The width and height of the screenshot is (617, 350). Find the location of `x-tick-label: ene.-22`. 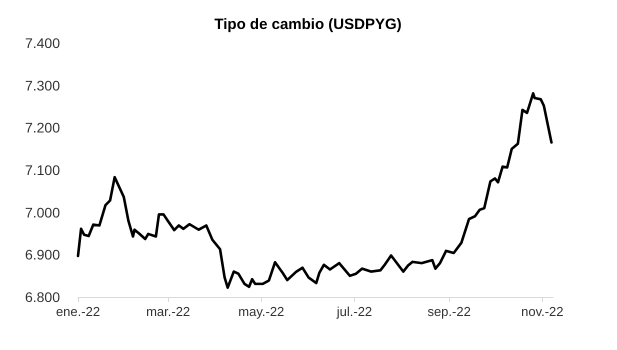

x-tick-label: ene.-22 is located at coordinates (78, 311).